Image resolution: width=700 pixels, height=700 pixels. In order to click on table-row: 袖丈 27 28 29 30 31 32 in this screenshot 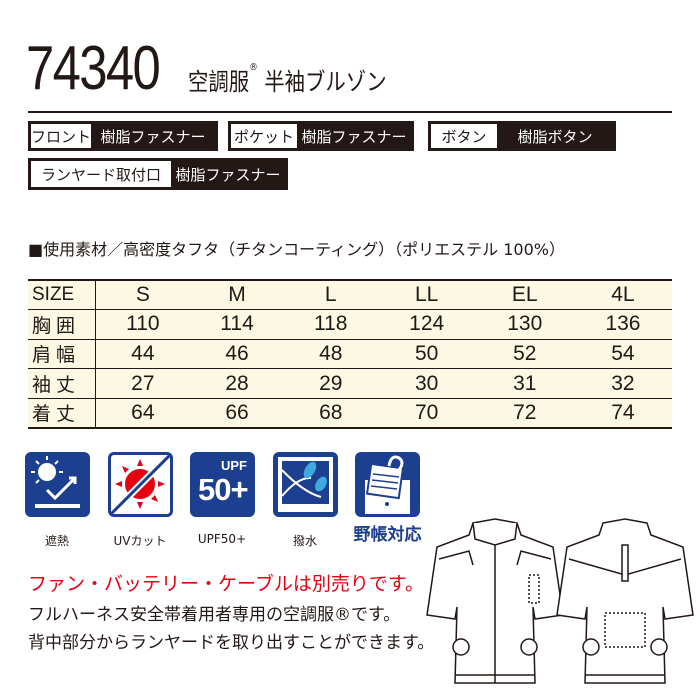, I will do `click(350, 383)`.